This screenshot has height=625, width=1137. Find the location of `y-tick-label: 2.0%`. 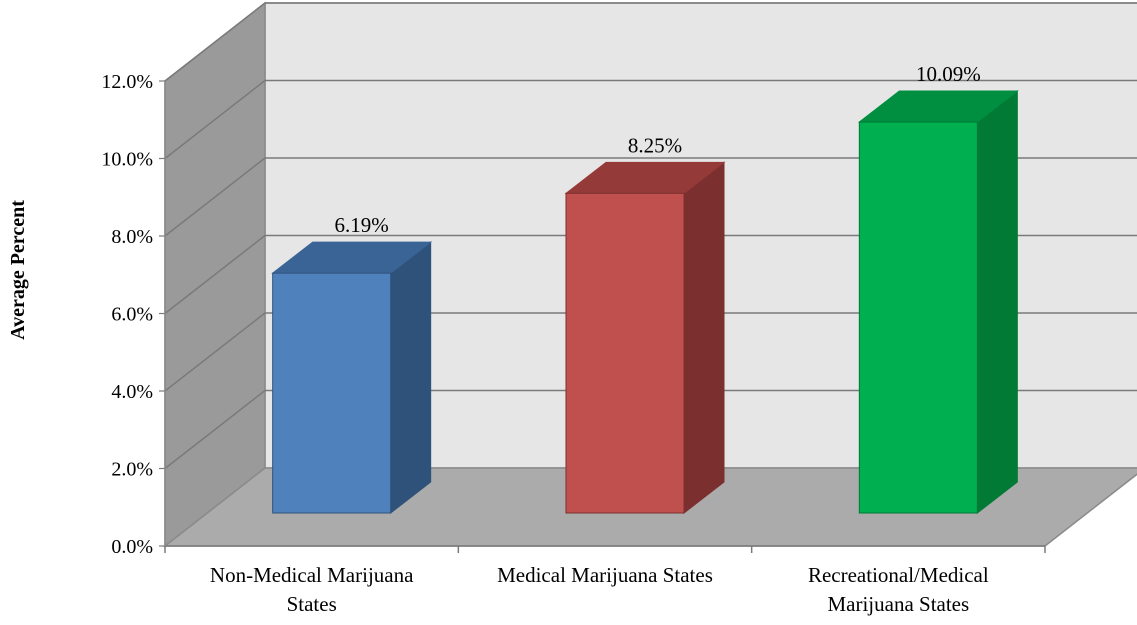

y-tick-label: 2.0% is located at coordinates (132, 470).